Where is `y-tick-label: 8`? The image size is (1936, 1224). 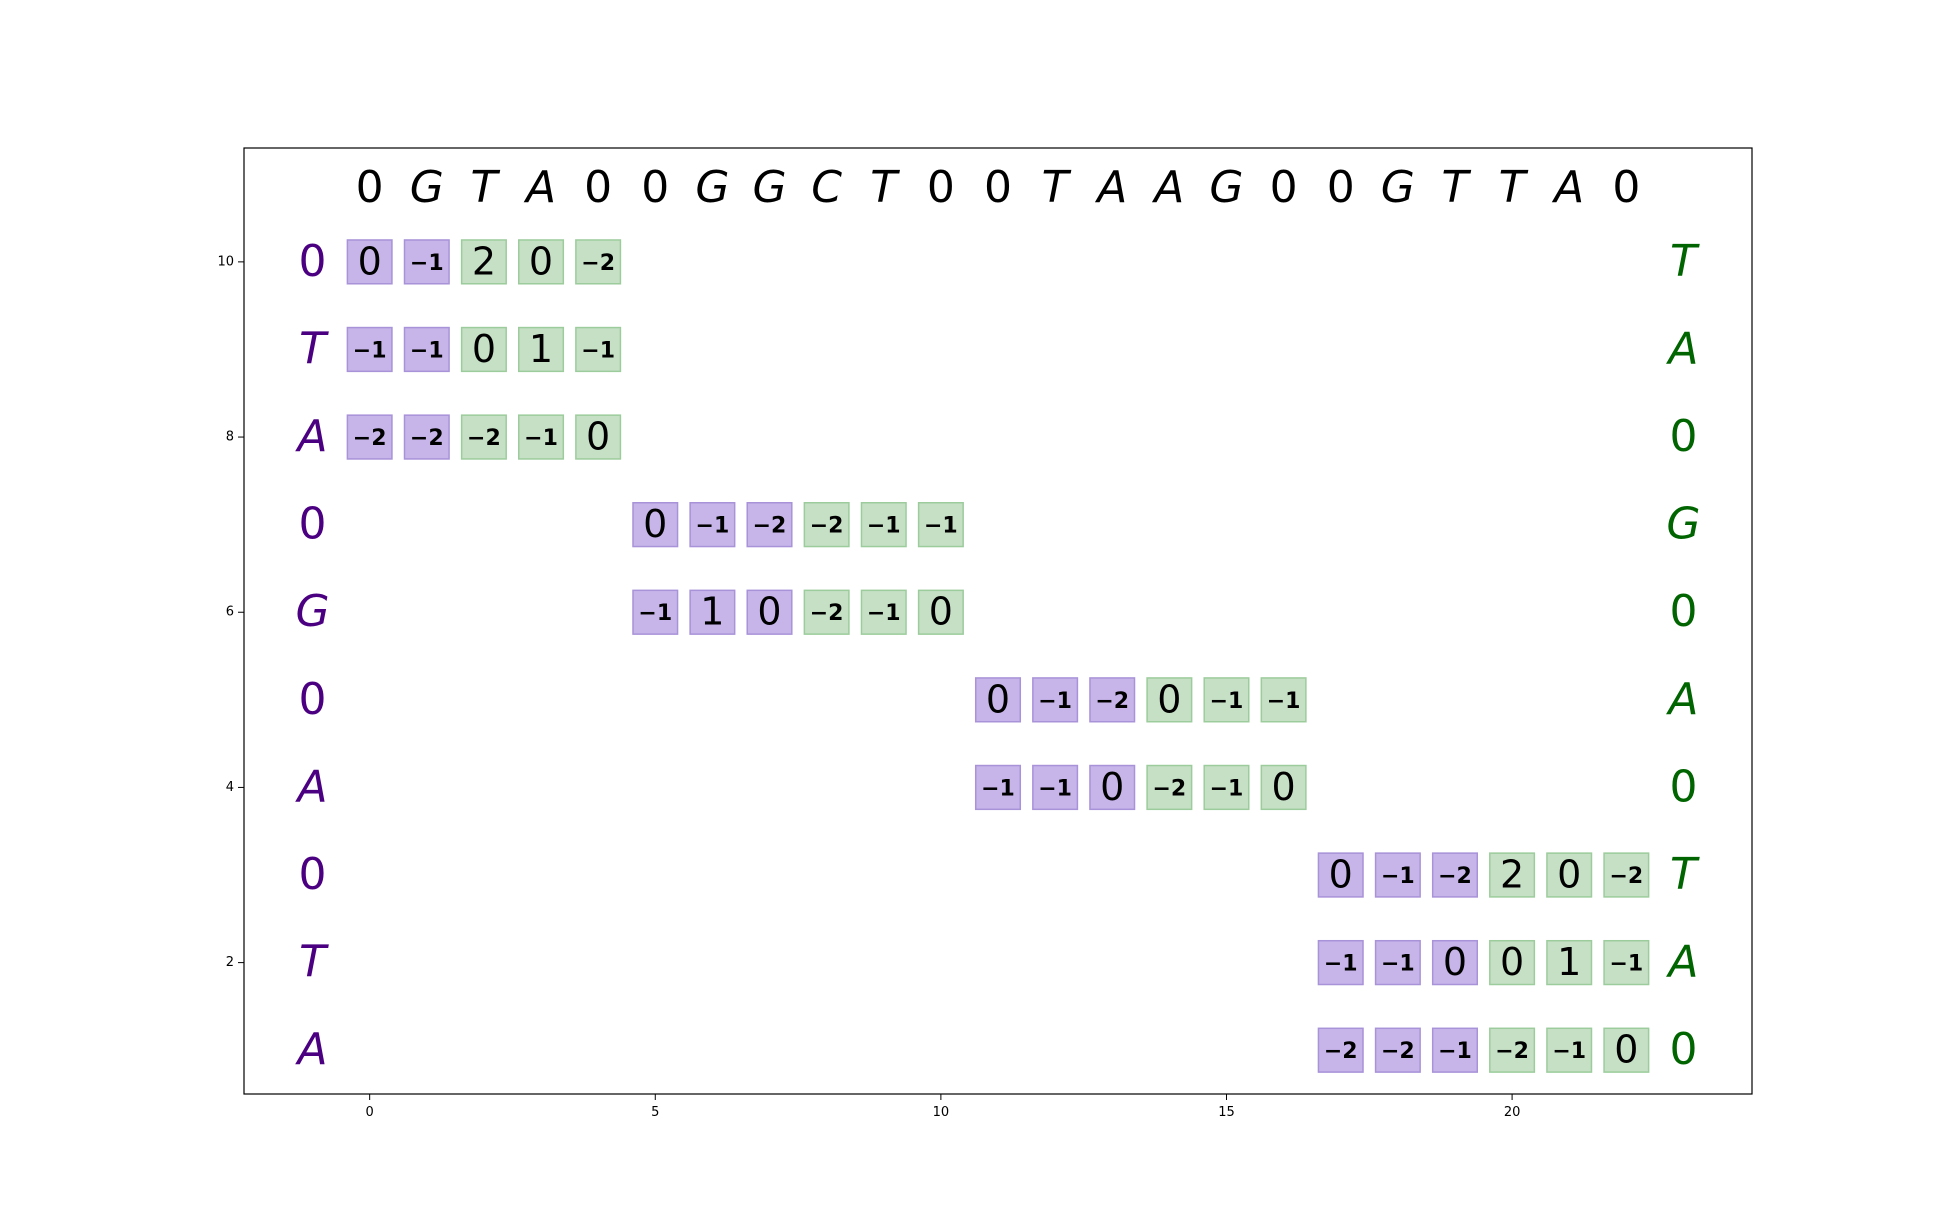 y-tick-label: 8 is located at coordinates (230, 437).